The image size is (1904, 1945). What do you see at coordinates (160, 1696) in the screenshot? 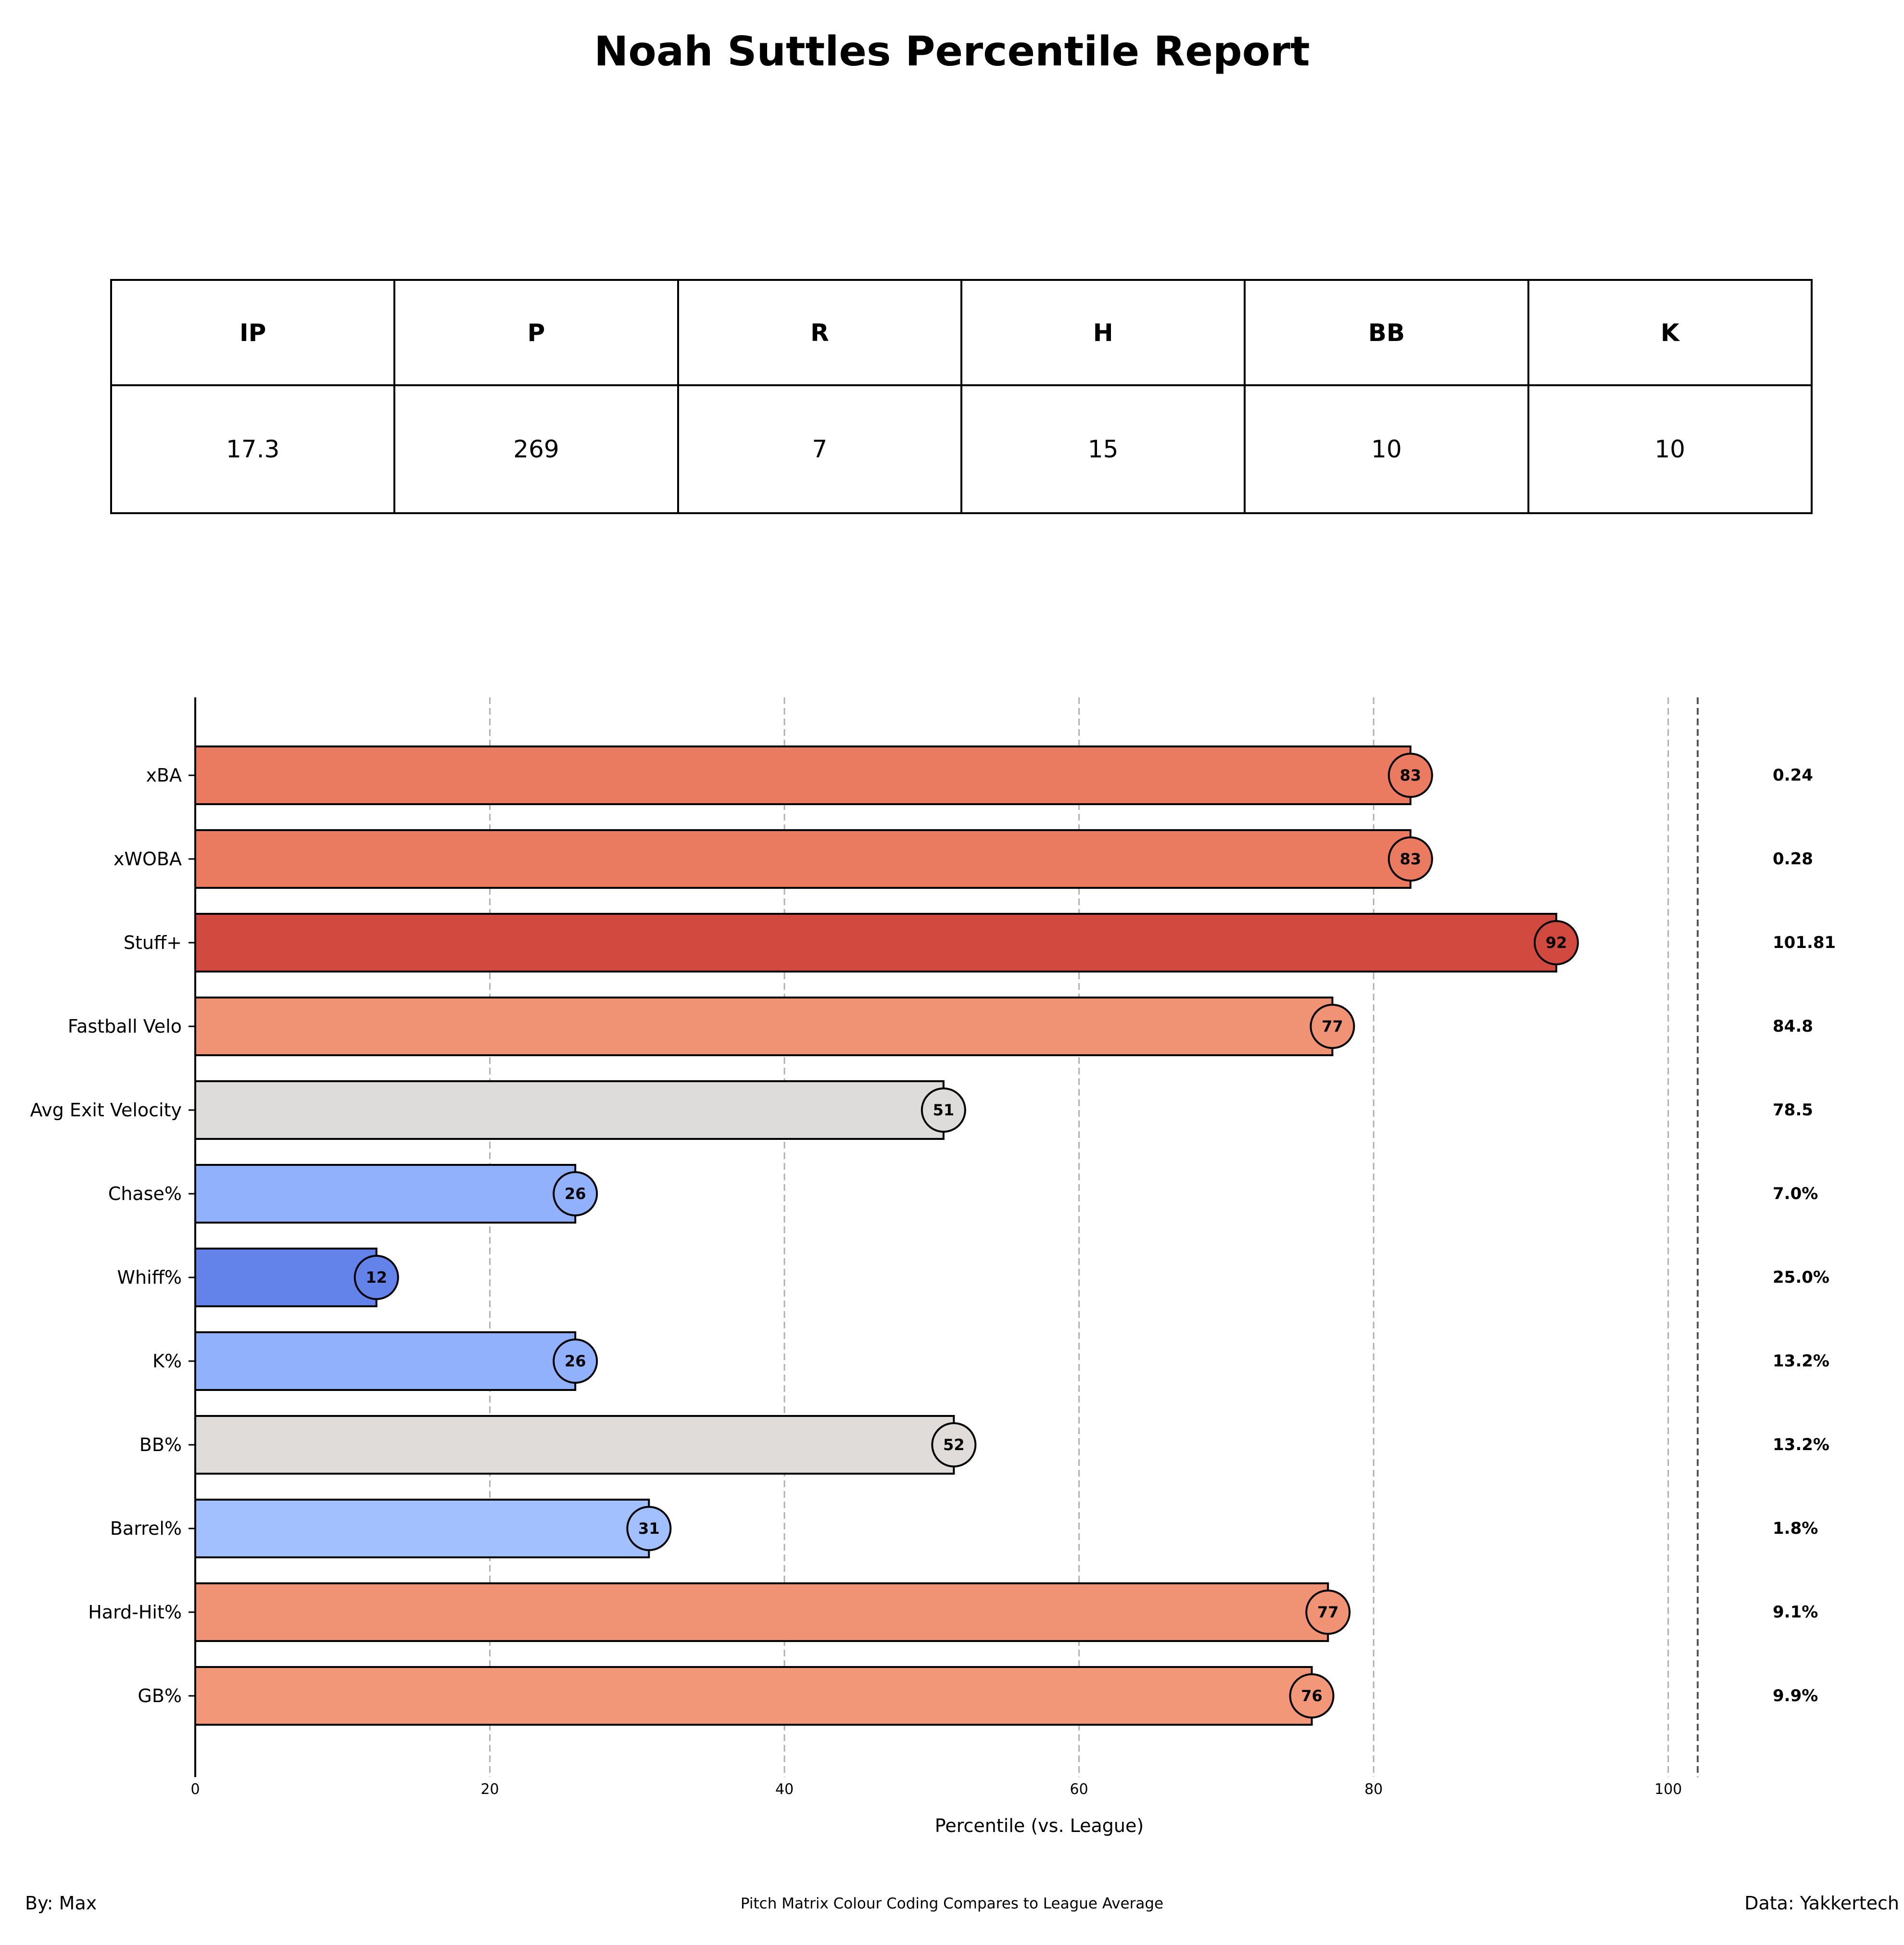
I see `category-label: GB%` at bounding box center [160, 1696].